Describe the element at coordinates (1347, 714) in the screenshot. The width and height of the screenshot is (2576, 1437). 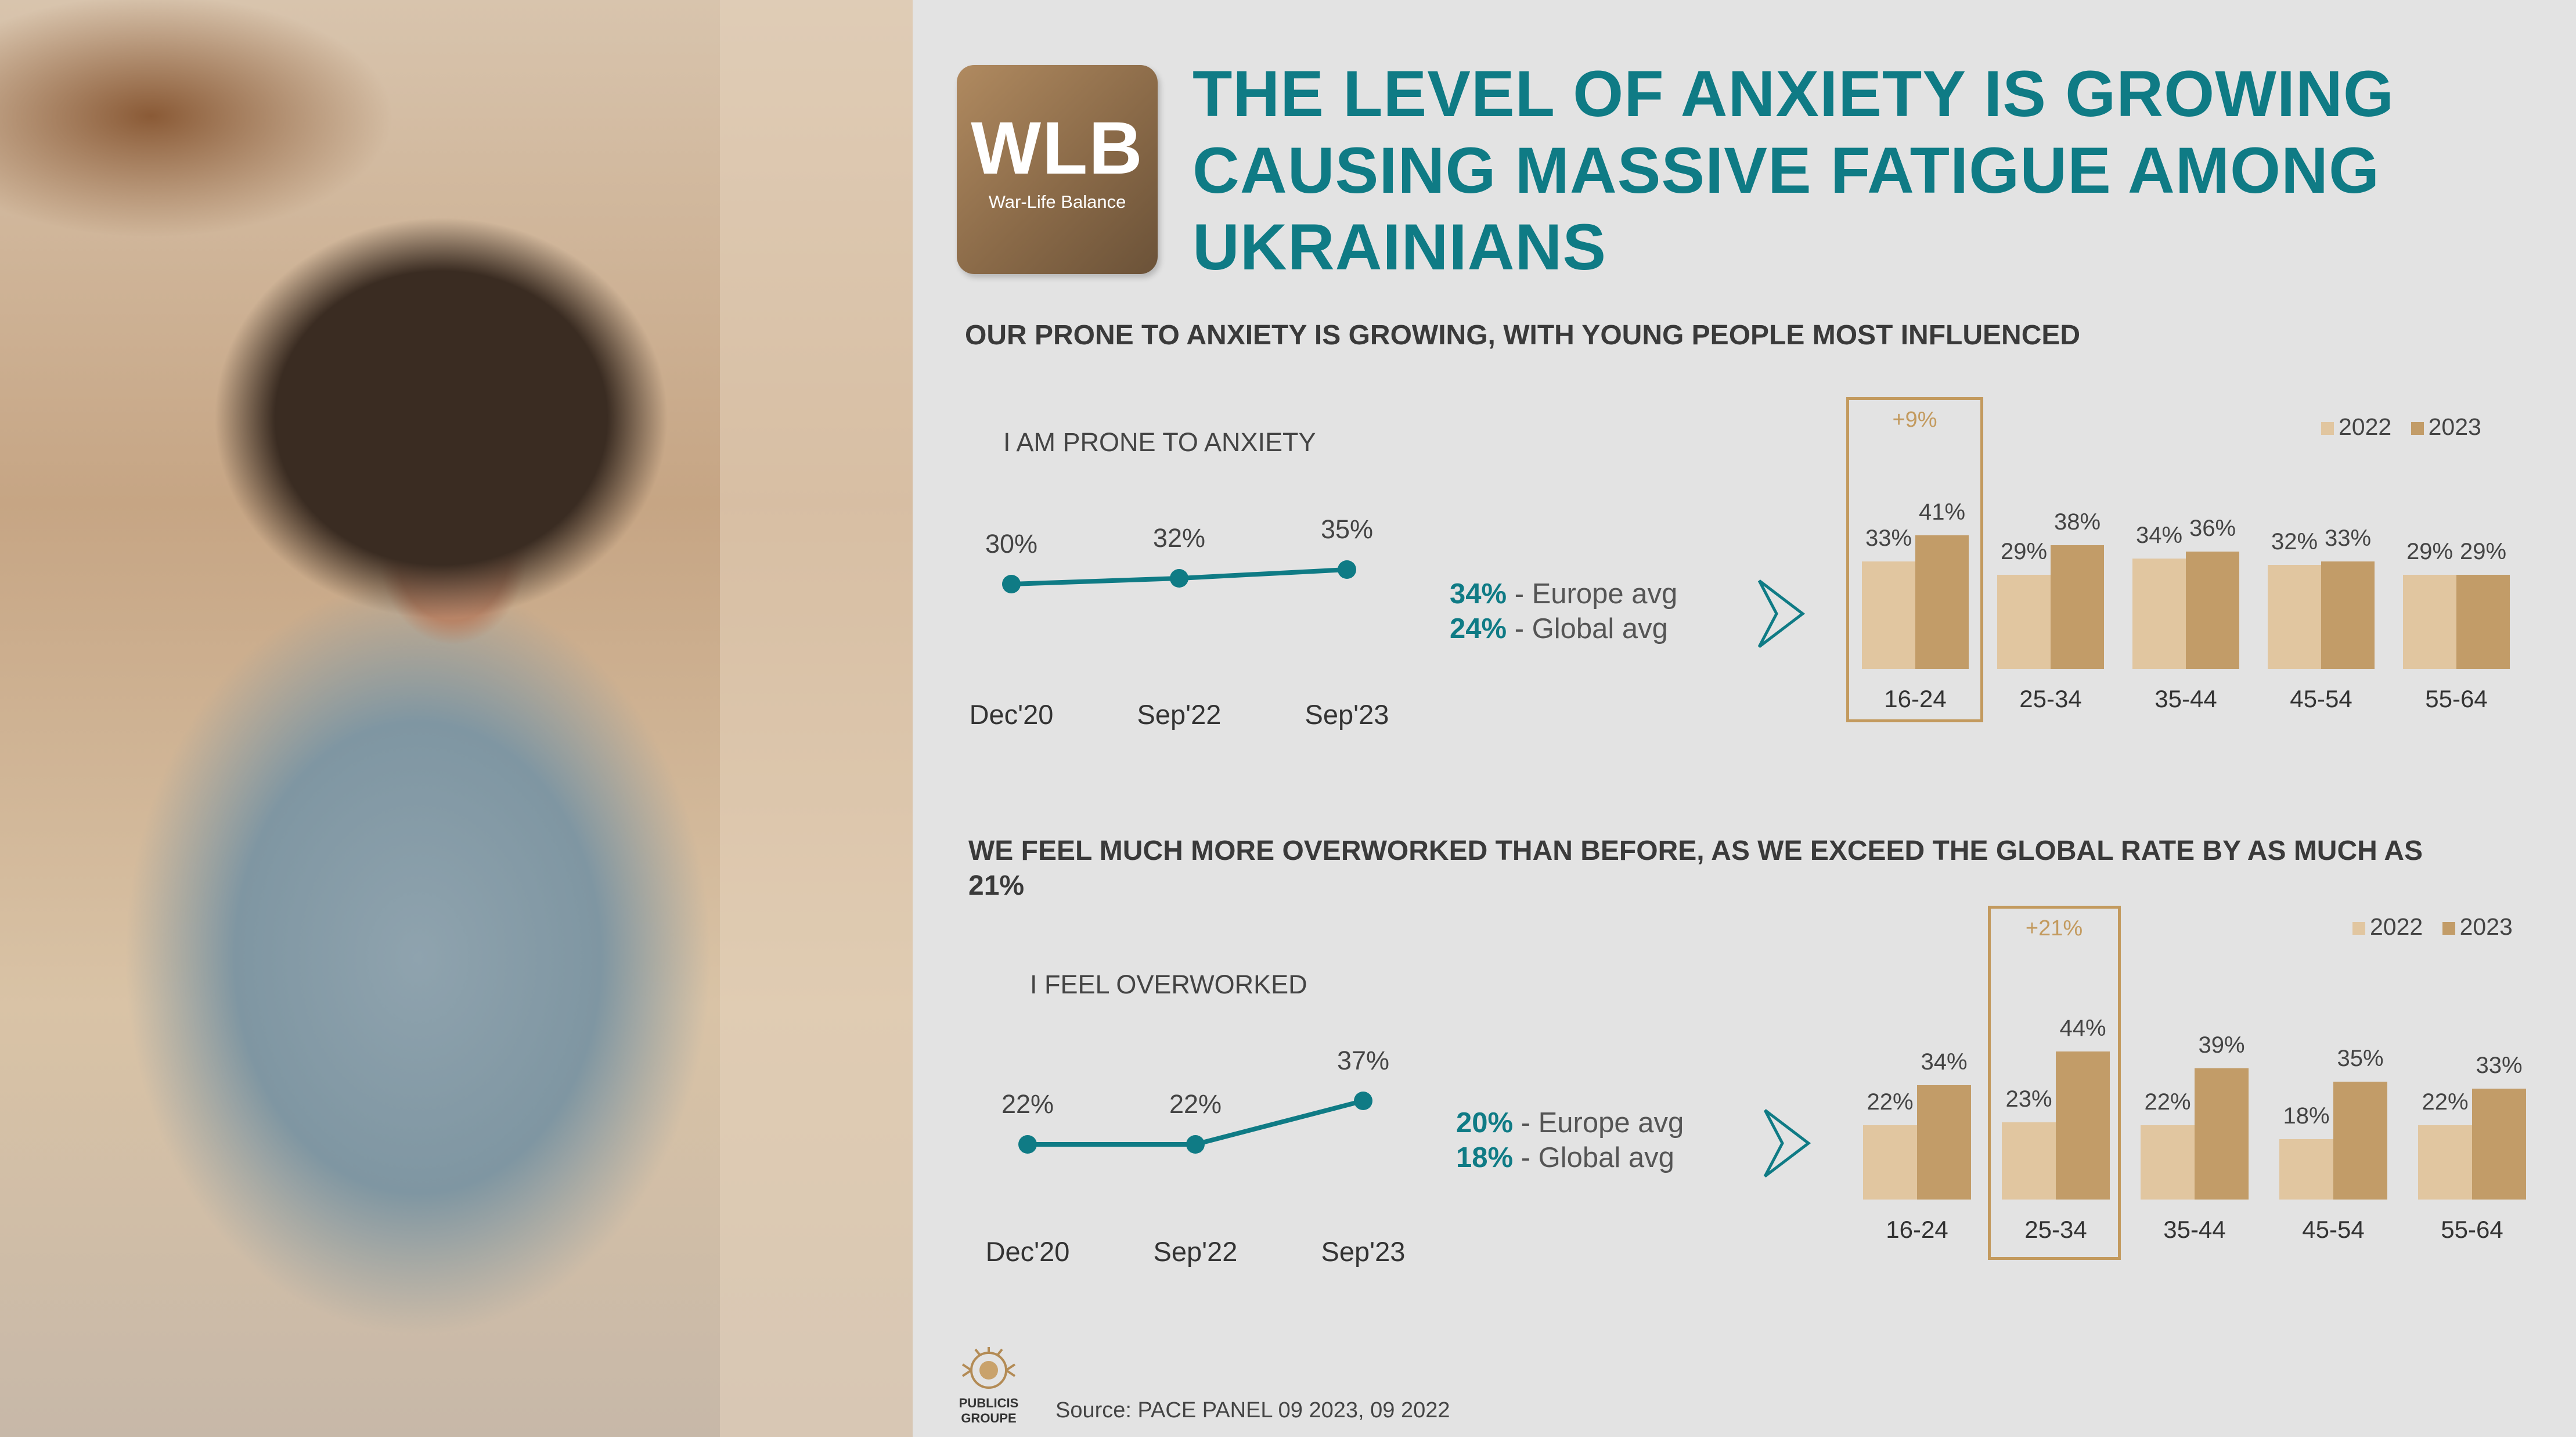
I see `trend-1-tick: Sep'23` at that location.